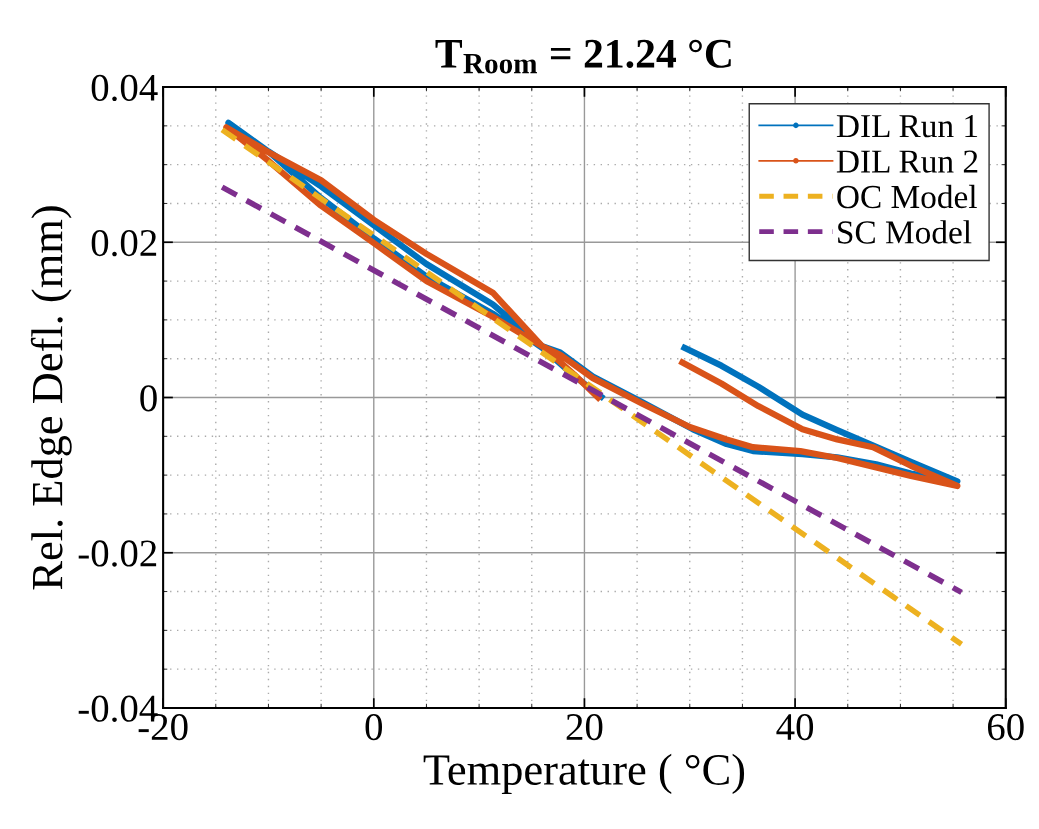  What do you see at coordinates (905, 232) in the screenshot?
I see `legend-label: SC Model` at bounding box center [905, 232].